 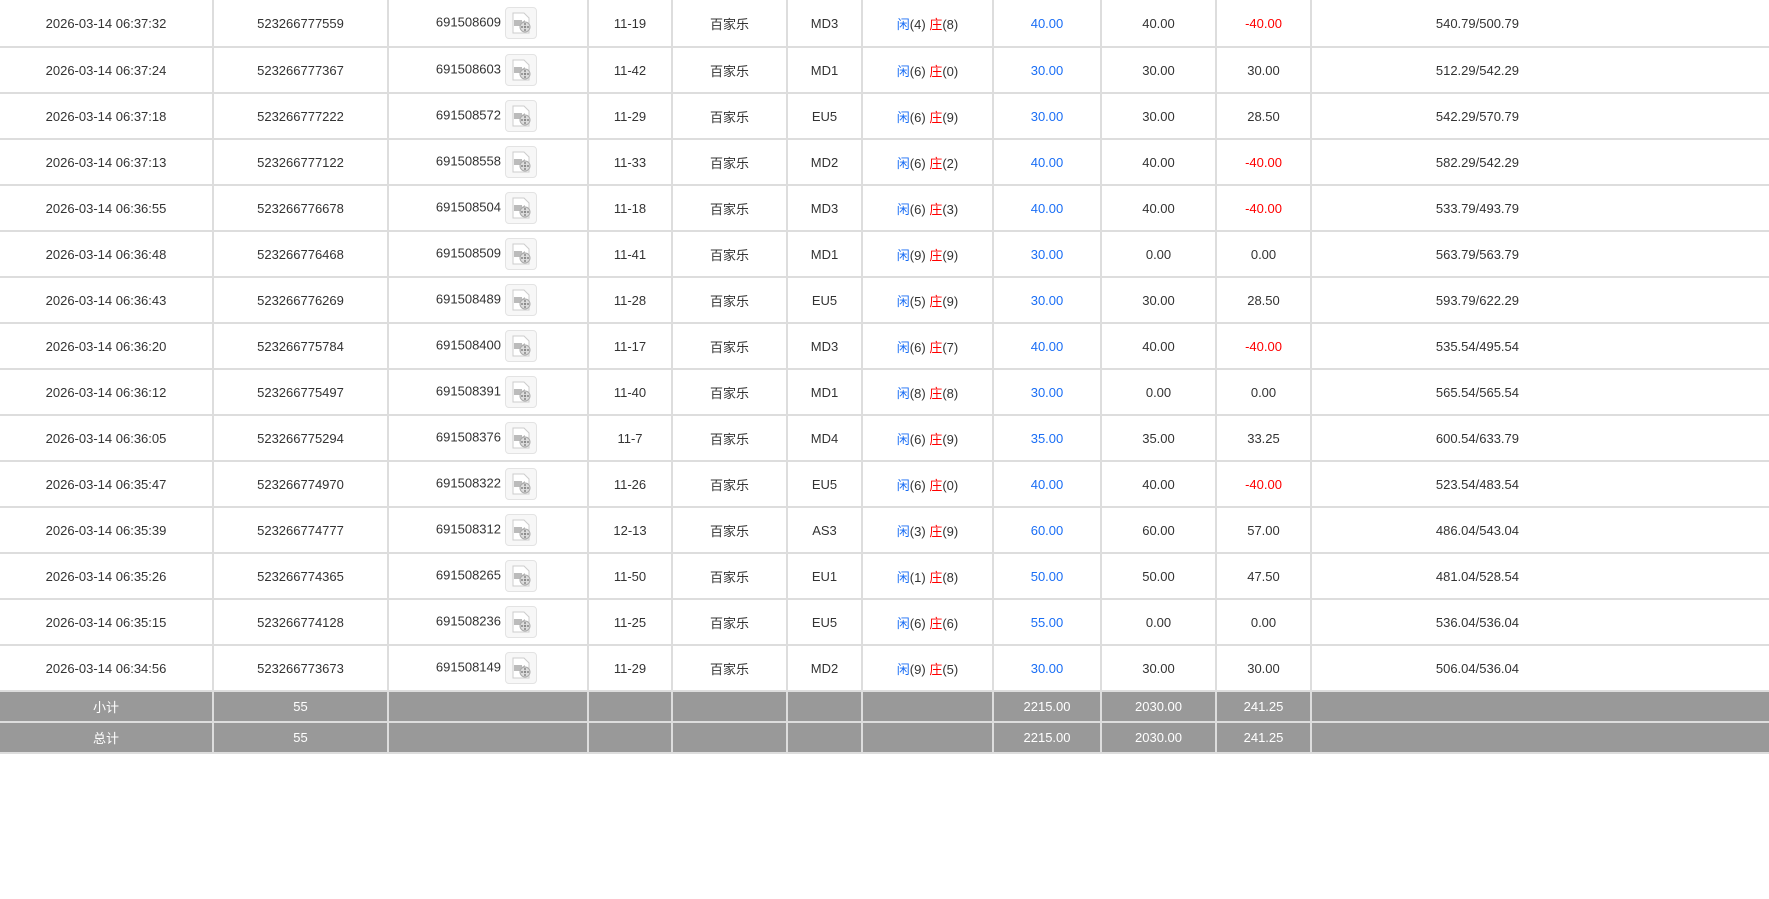 What do you see at coordinates (468, 299) in the screenshot?
I see `round-id: 691508489` at bounding box center [468, 299].